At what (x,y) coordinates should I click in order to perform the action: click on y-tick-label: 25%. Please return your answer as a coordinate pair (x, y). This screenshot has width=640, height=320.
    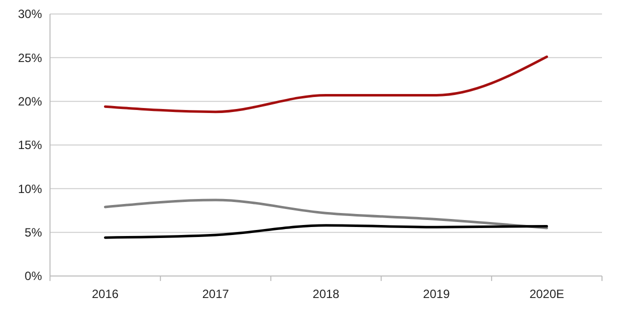
    Looking at the image, I should click on (30, 57).